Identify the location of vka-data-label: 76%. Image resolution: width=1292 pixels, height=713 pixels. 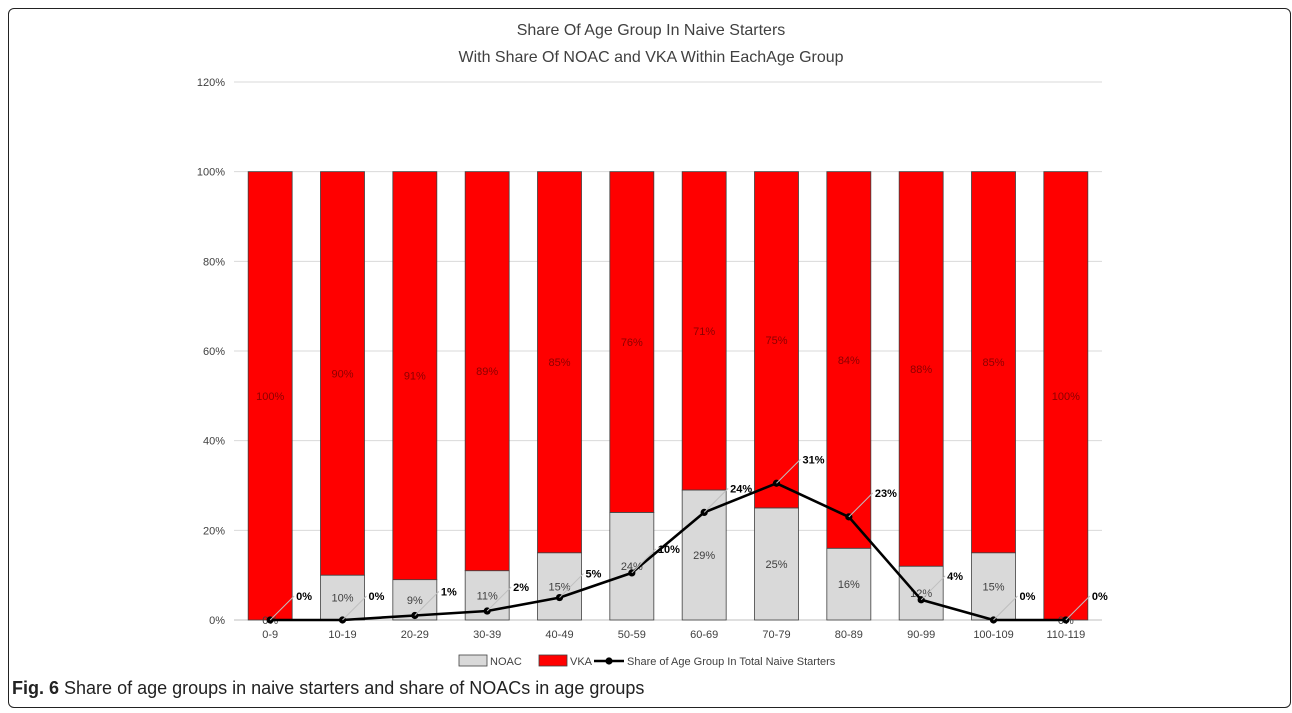
(632, 343).